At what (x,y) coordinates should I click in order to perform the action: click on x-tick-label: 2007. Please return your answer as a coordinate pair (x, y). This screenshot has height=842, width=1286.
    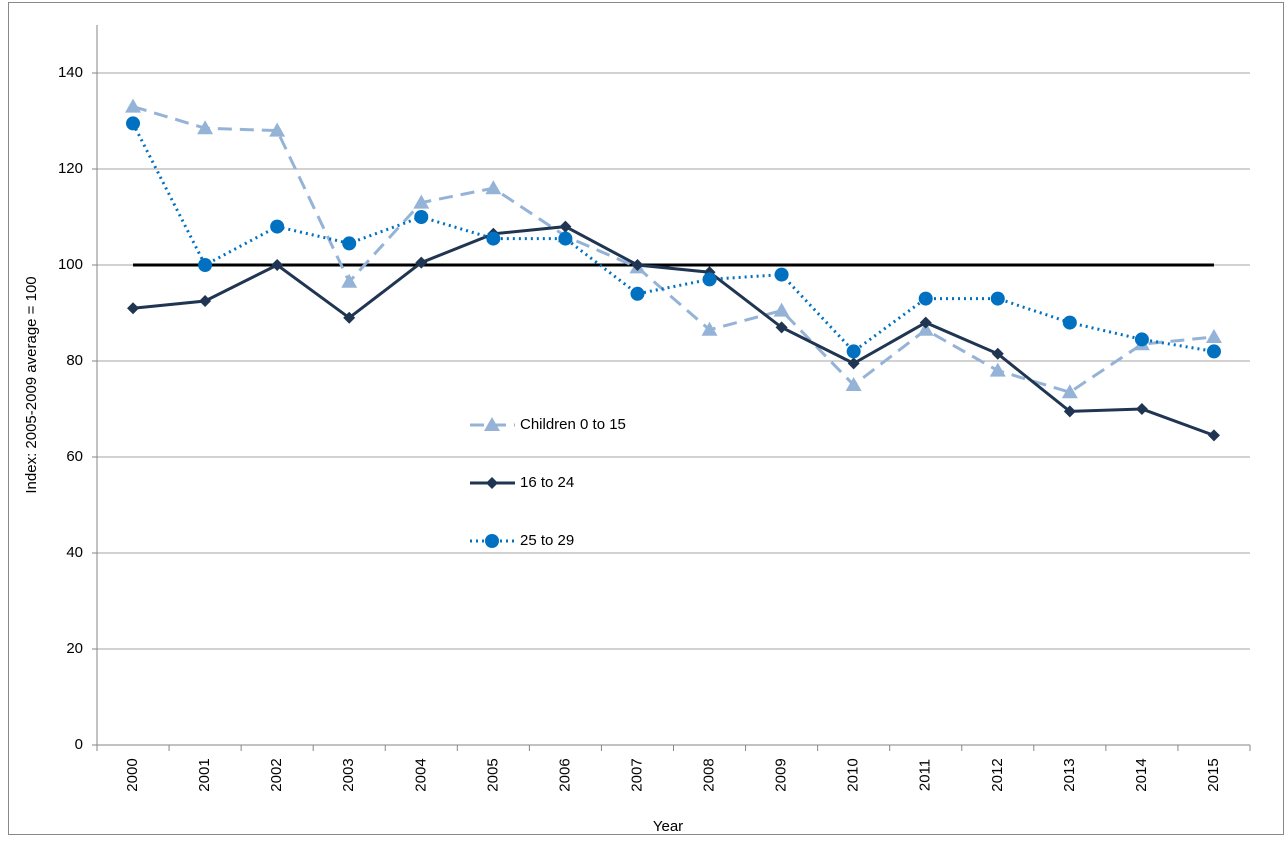
    Looking at the image, I should click on (636, 774).